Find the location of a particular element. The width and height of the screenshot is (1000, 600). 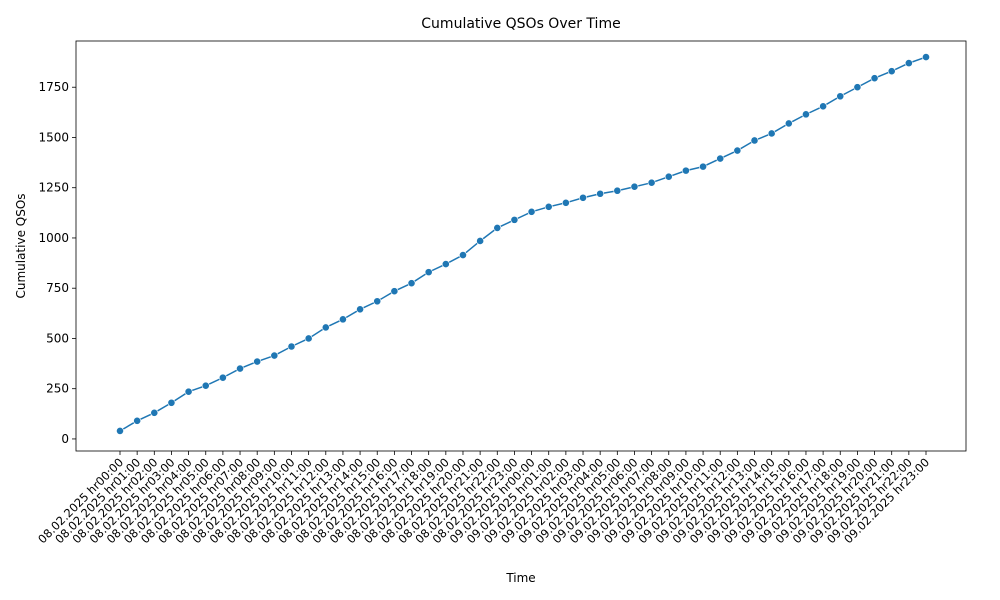

y-tick-label: 0 is located at coordinates (65, 439).